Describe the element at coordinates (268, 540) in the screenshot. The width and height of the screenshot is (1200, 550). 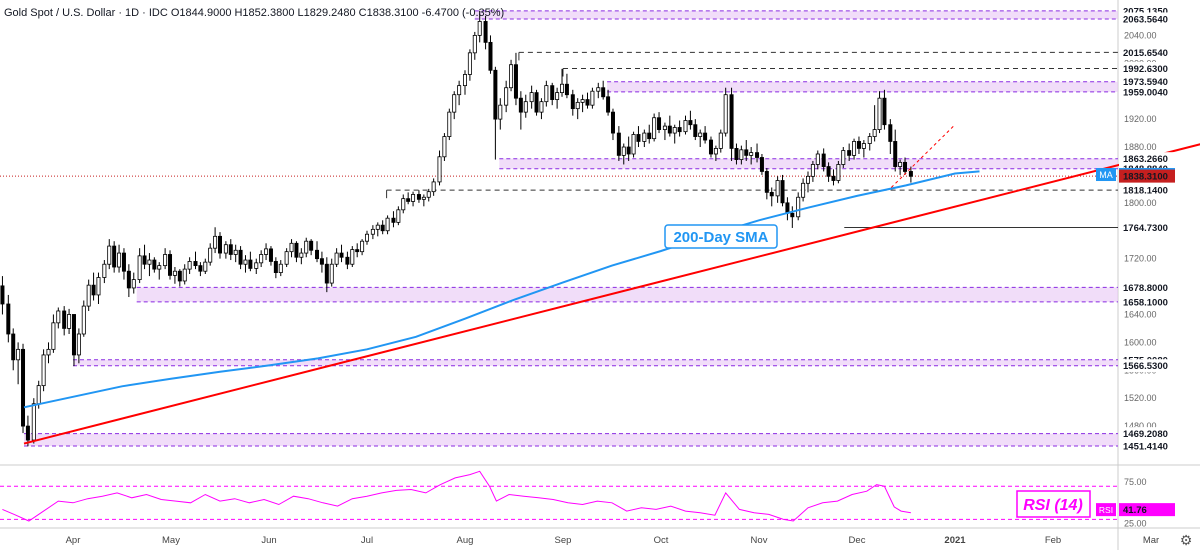
I see `time-tick-label: Jun` at that location.